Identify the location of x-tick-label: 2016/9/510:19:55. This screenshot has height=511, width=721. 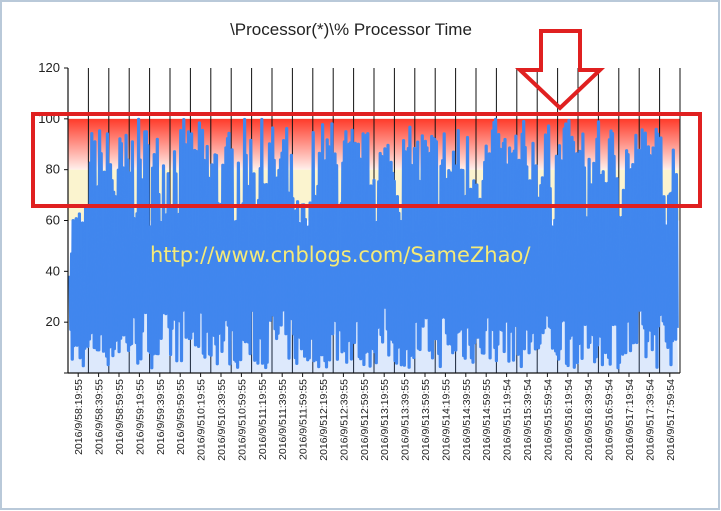
(202, 420).